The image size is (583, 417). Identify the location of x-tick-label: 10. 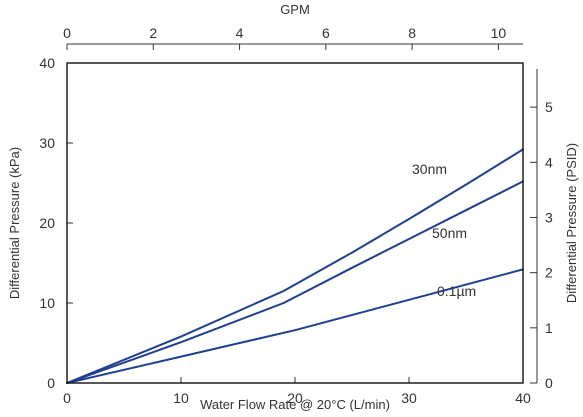
(181, 398).